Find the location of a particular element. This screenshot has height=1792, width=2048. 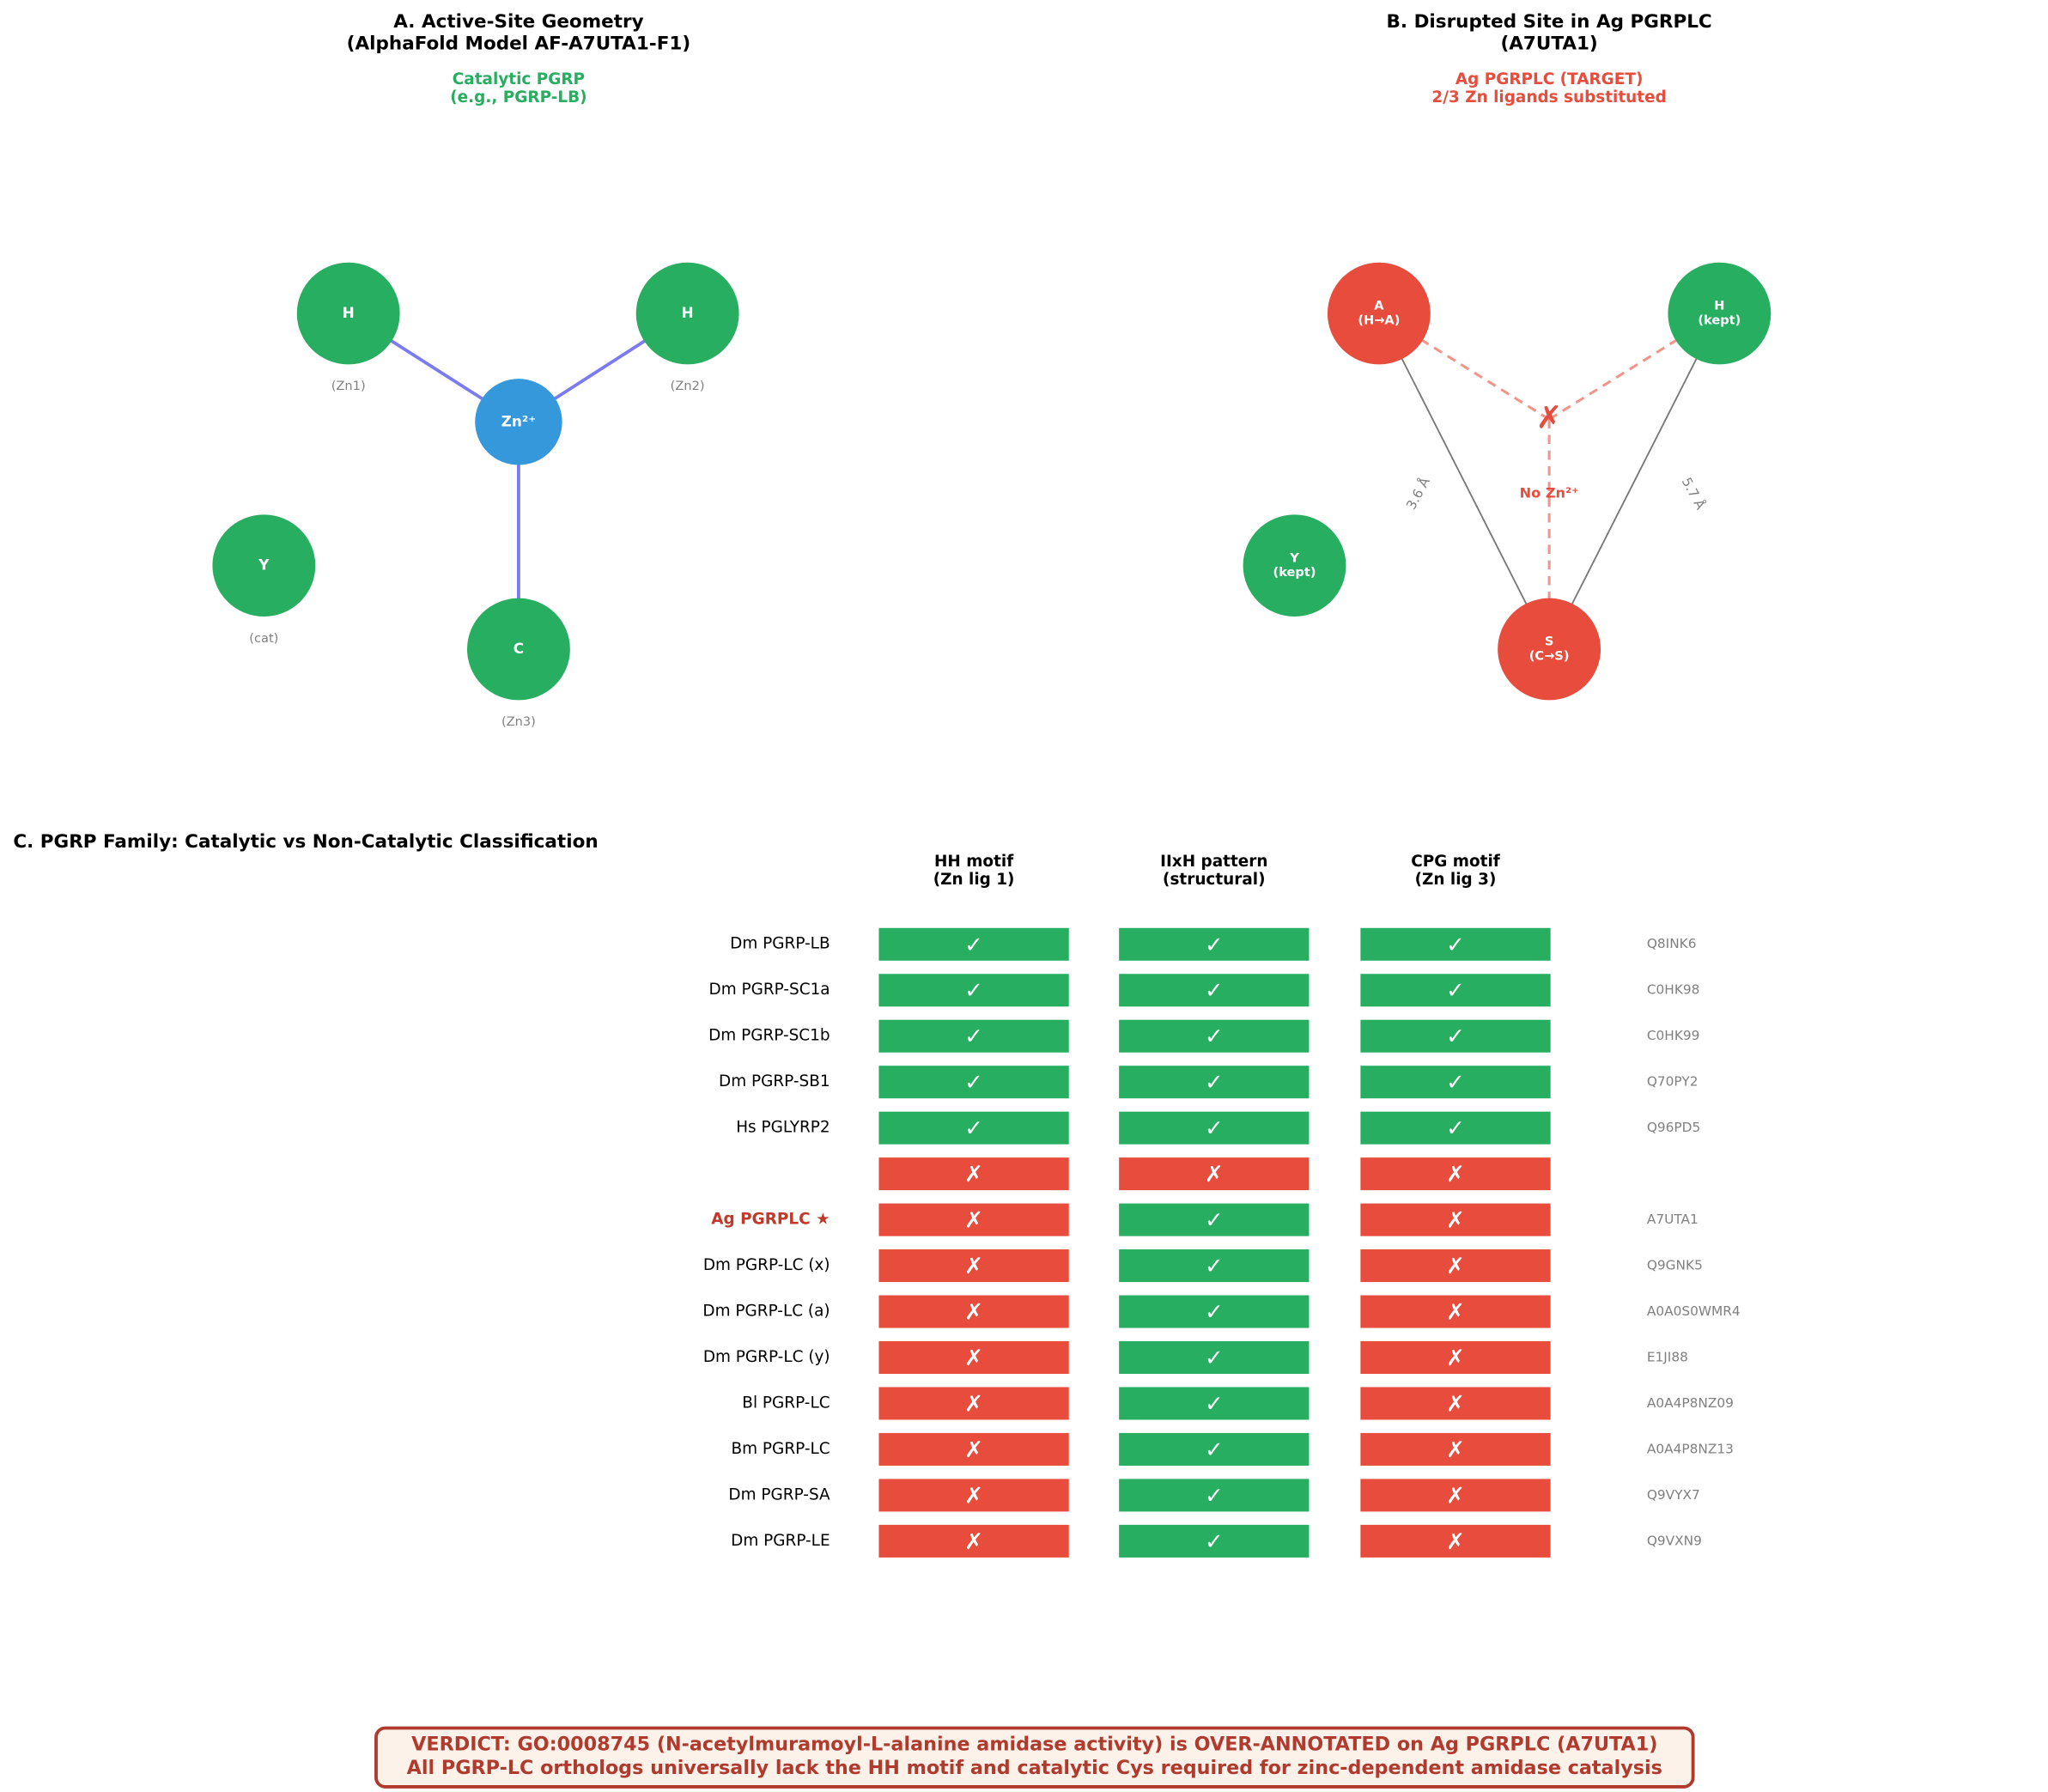

row-name: Dm PGRP-LC (x) is located at coordinates (766, 1265).